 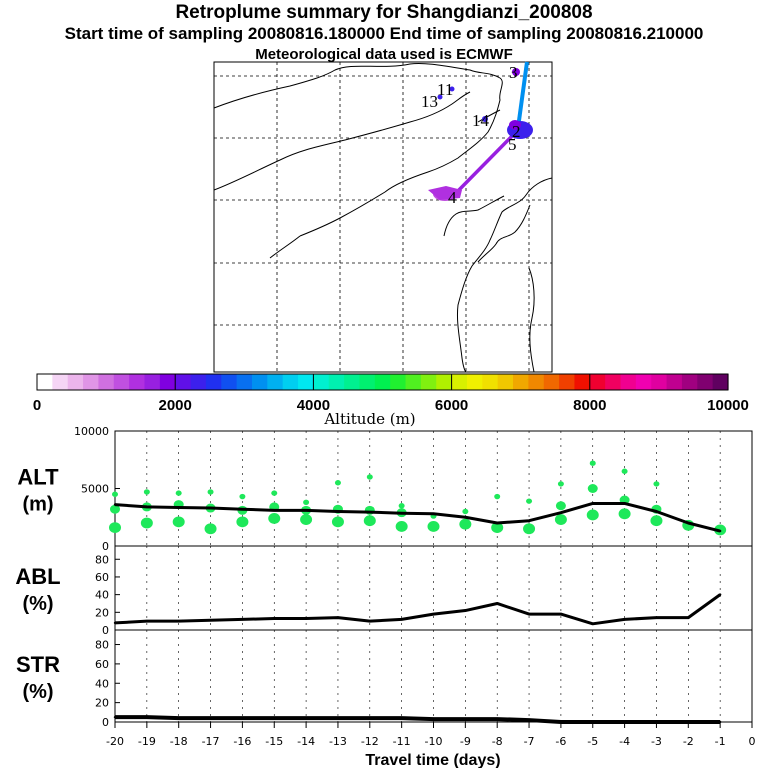 What do you see at coordinates (147, 741) in the screenshot?
I see `x-tick-label: -19` at bounding box center [147, 741].